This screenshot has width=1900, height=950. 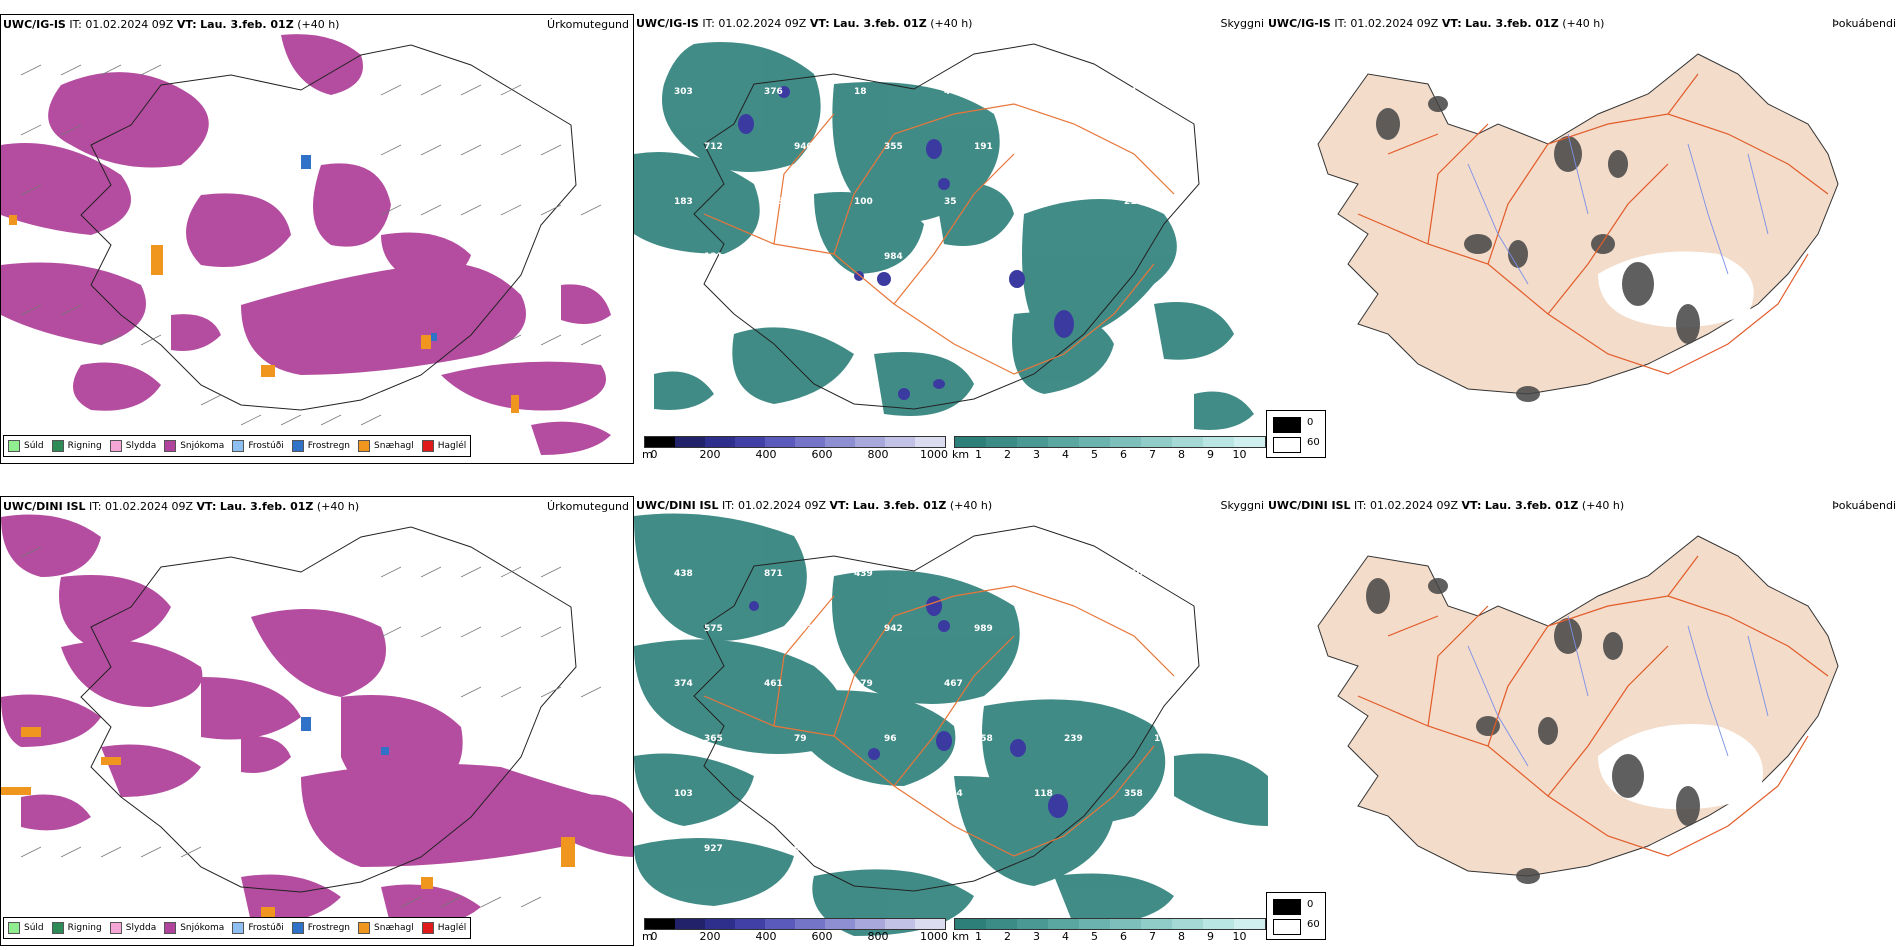 I want to click on colorbar-cells, so click(x=795, y=924).